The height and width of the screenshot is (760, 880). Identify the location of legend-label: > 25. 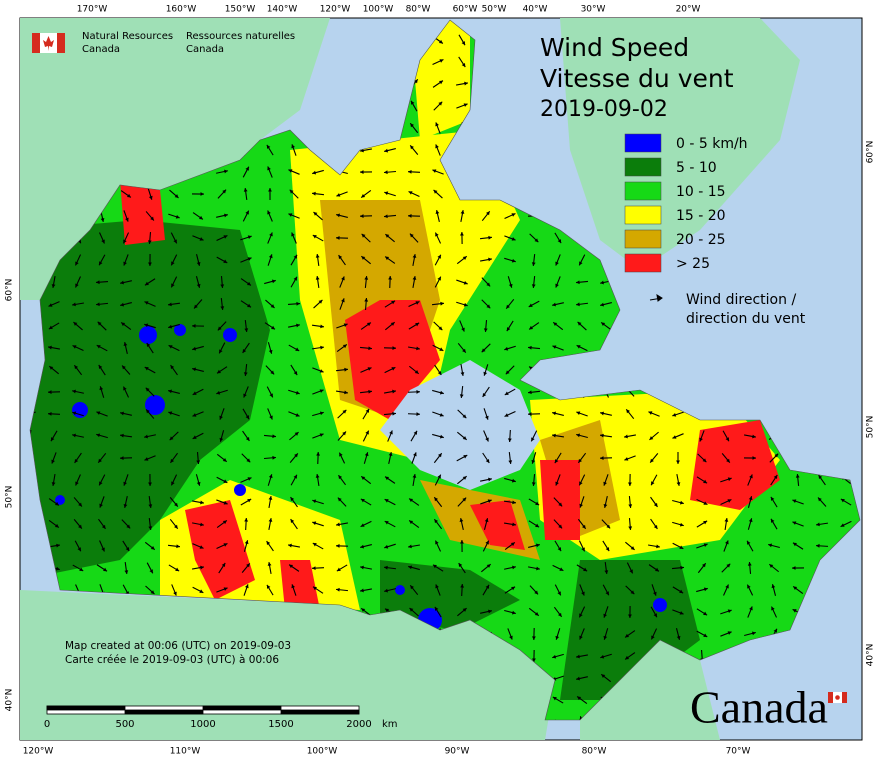
(693, 264).